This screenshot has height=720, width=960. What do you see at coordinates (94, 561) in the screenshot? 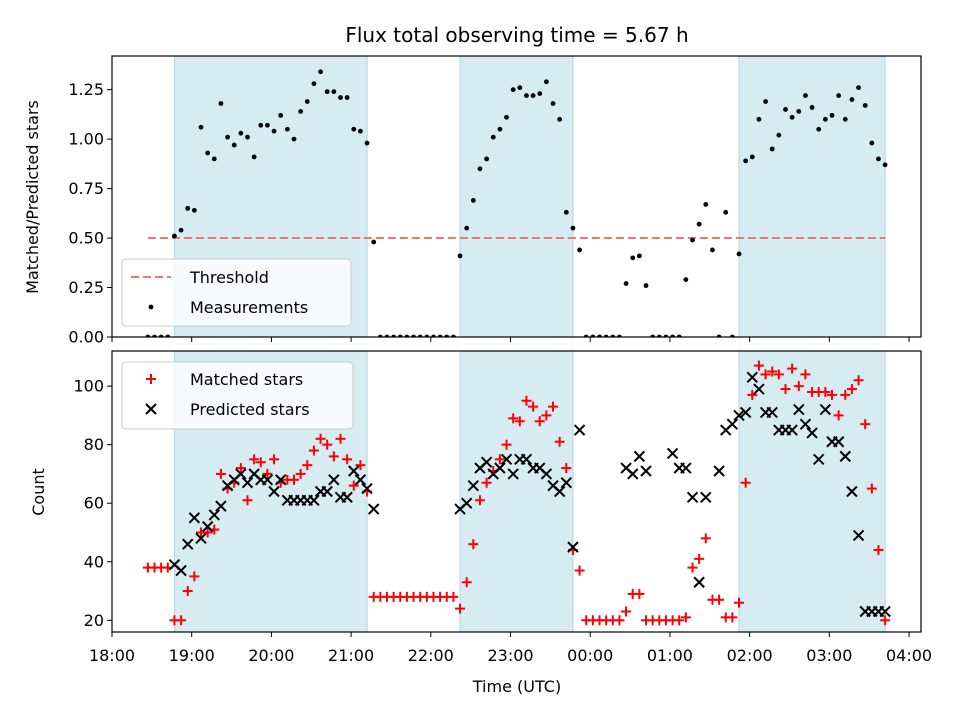
I see `bottom-y-tick-label: 40` at bounding box center [94, 561].